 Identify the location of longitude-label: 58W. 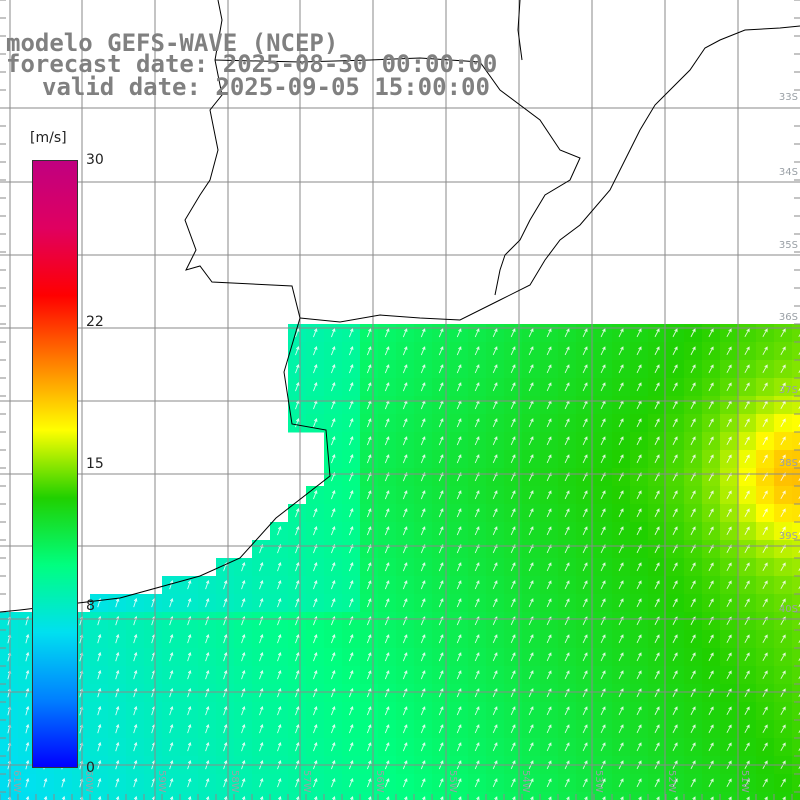
(234, 781).